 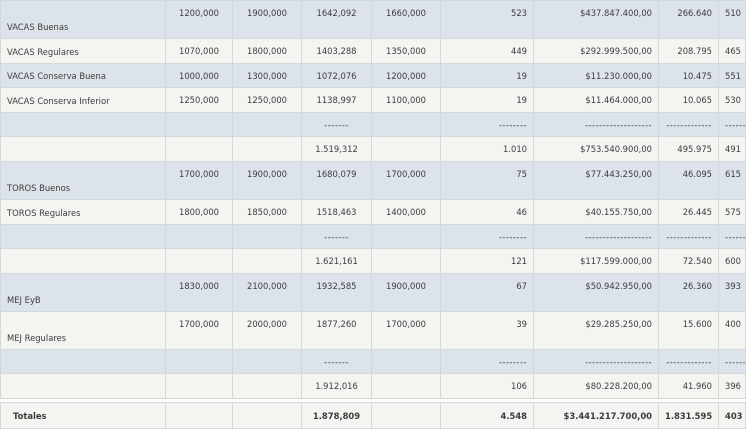 What do you see at coordinates (689, 181) in the screenshot?
I see `total-kg: 46.095` at bounding box center [689, 181].